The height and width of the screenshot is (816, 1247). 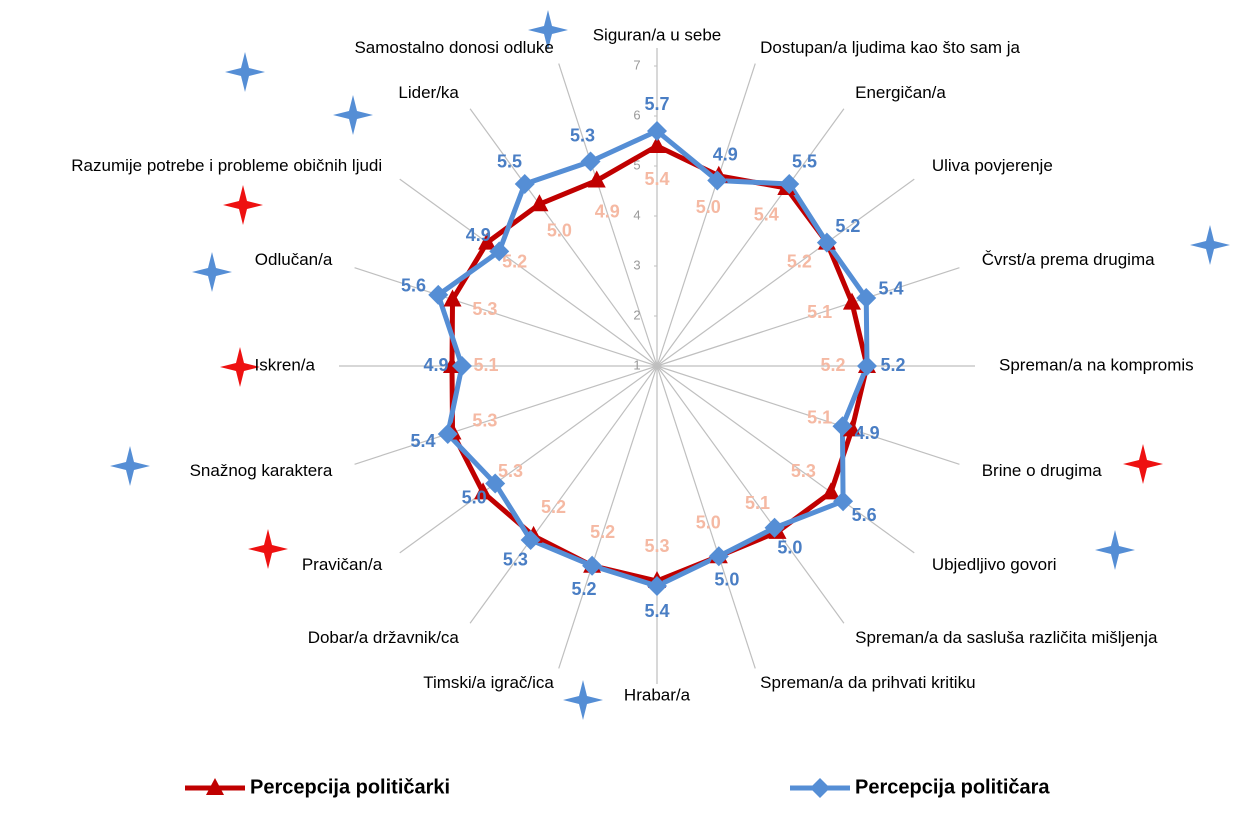 What do you see at coordinates (952, 787) in the screenshot?
I see `legend-label: Percepcija političara` at bounding box center [952, 787].